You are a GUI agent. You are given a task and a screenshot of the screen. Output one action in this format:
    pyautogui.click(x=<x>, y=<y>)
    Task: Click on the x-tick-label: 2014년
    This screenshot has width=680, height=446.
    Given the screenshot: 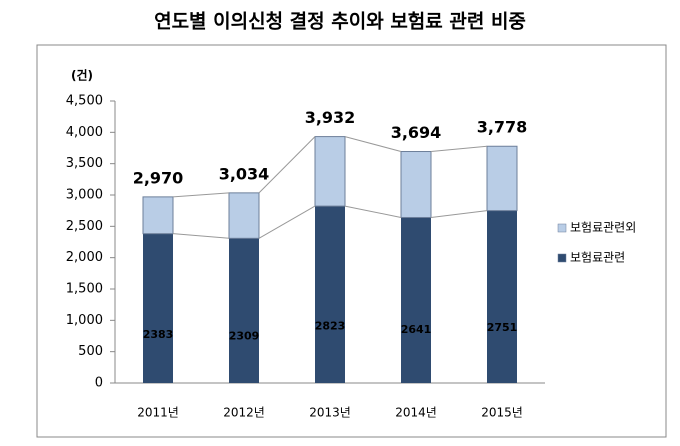 What is the action you would take?
    pyautogui.click(x=416, y=413)
    